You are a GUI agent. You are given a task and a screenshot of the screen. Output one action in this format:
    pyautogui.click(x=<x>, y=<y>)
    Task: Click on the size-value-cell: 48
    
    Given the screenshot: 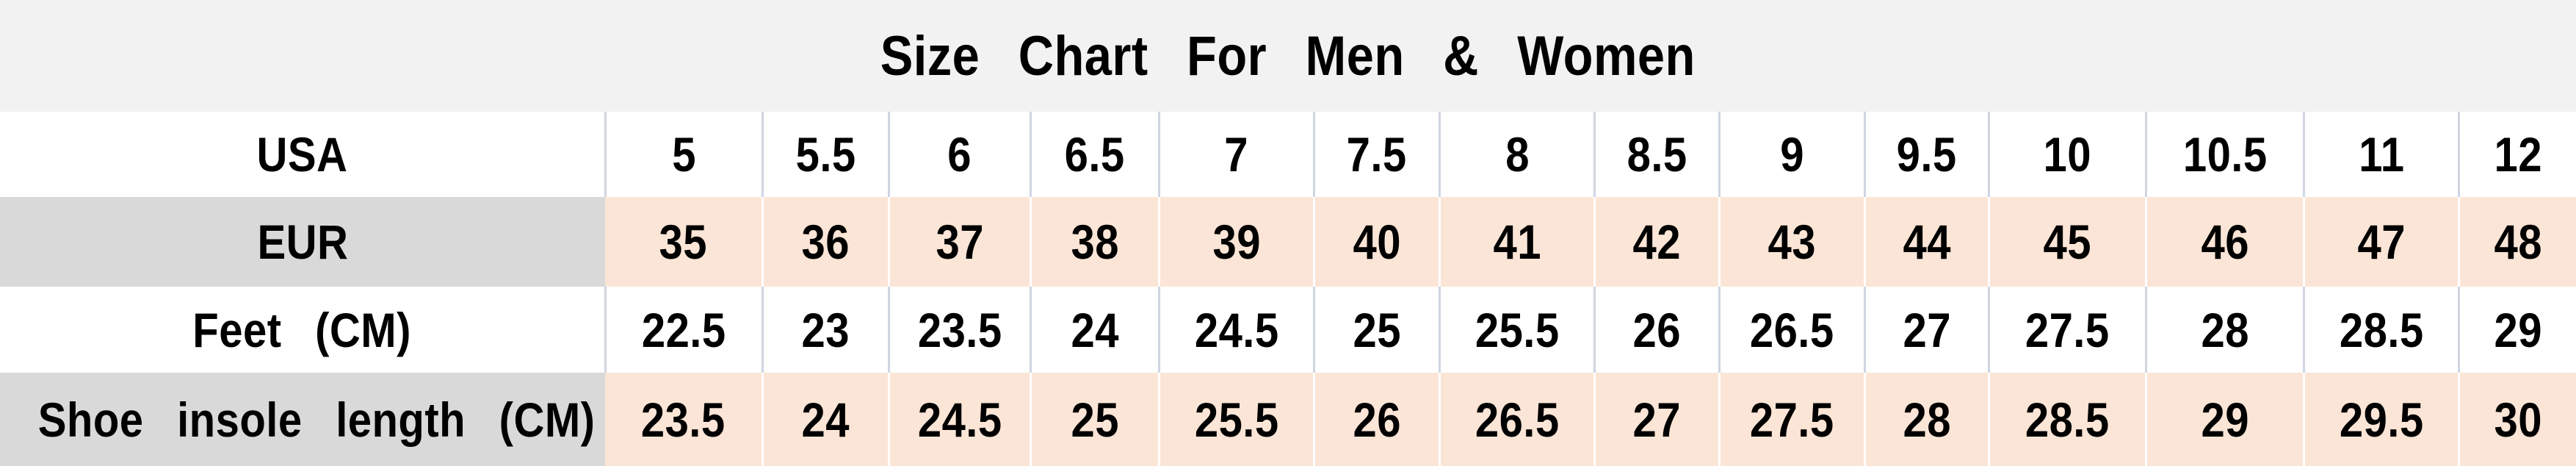 What is the action you would take?
    pyautogui.click(x=2516, y=242)
    